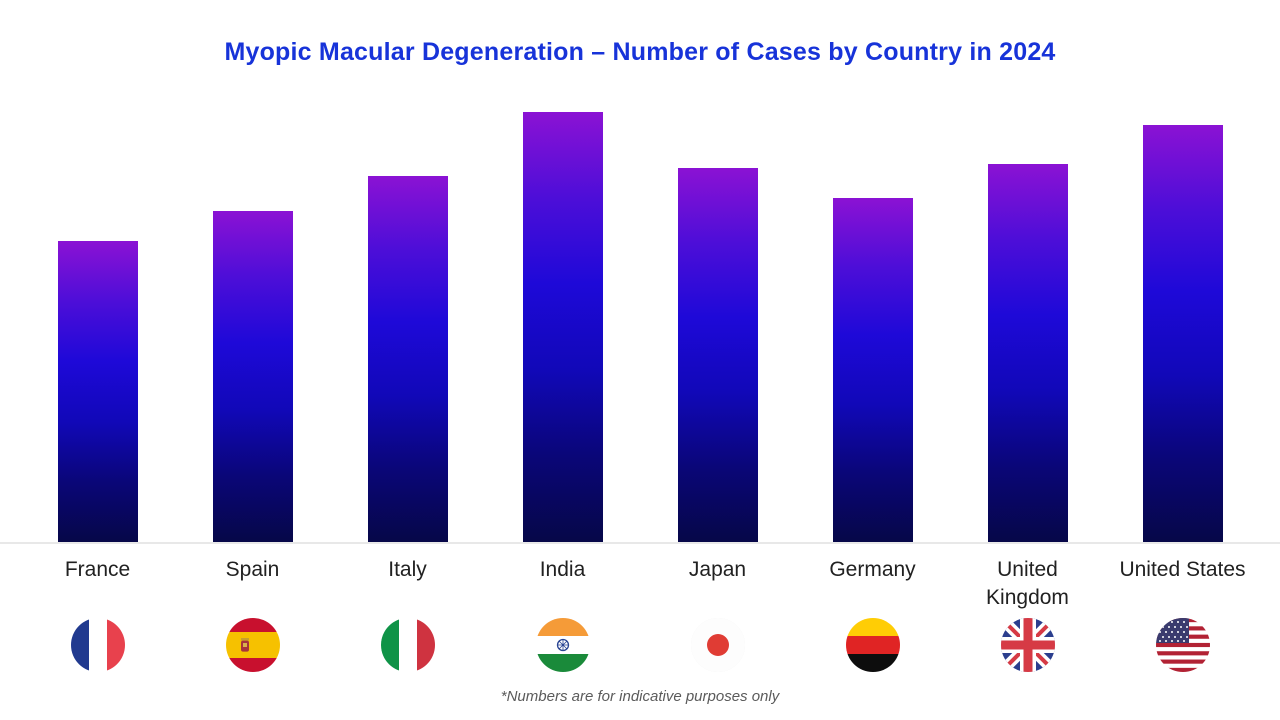 The image size is (1280, 720). What do you see at coordinates (640, 645) in the screenshot?
I see `flags-row` at bounding box center [640, 645].